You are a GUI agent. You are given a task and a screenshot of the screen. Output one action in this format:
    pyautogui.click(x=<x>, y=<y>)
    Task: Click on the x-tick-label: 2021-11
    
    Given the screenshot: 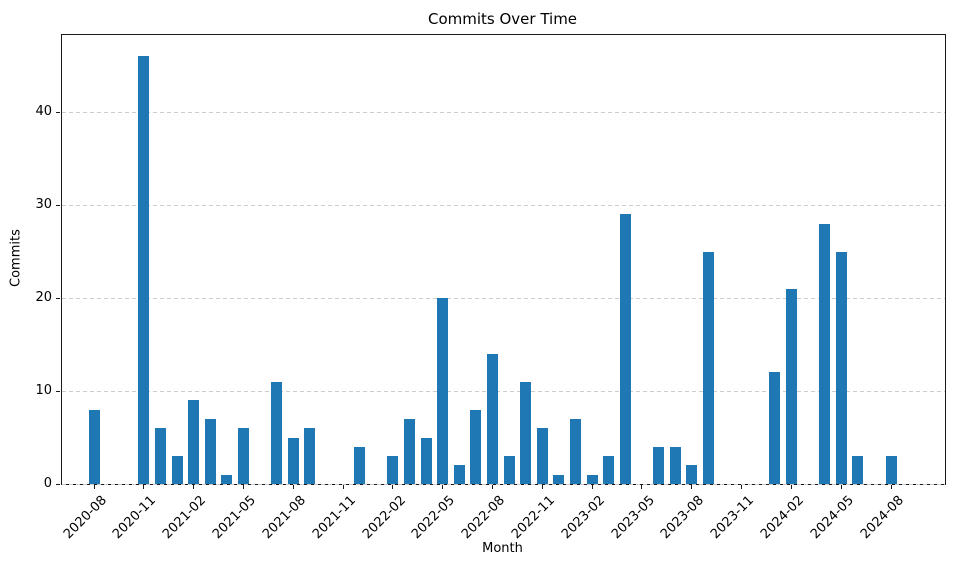 What is the action you would take?
    pyautogui.click(x=334, y=518)
    